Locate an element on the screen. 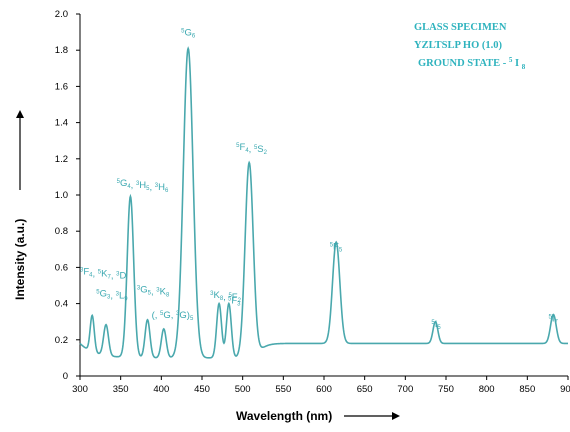 The width and height of the screenshot is (570, 432). x-tick-label: 850 is located at coordinates (527, 389).